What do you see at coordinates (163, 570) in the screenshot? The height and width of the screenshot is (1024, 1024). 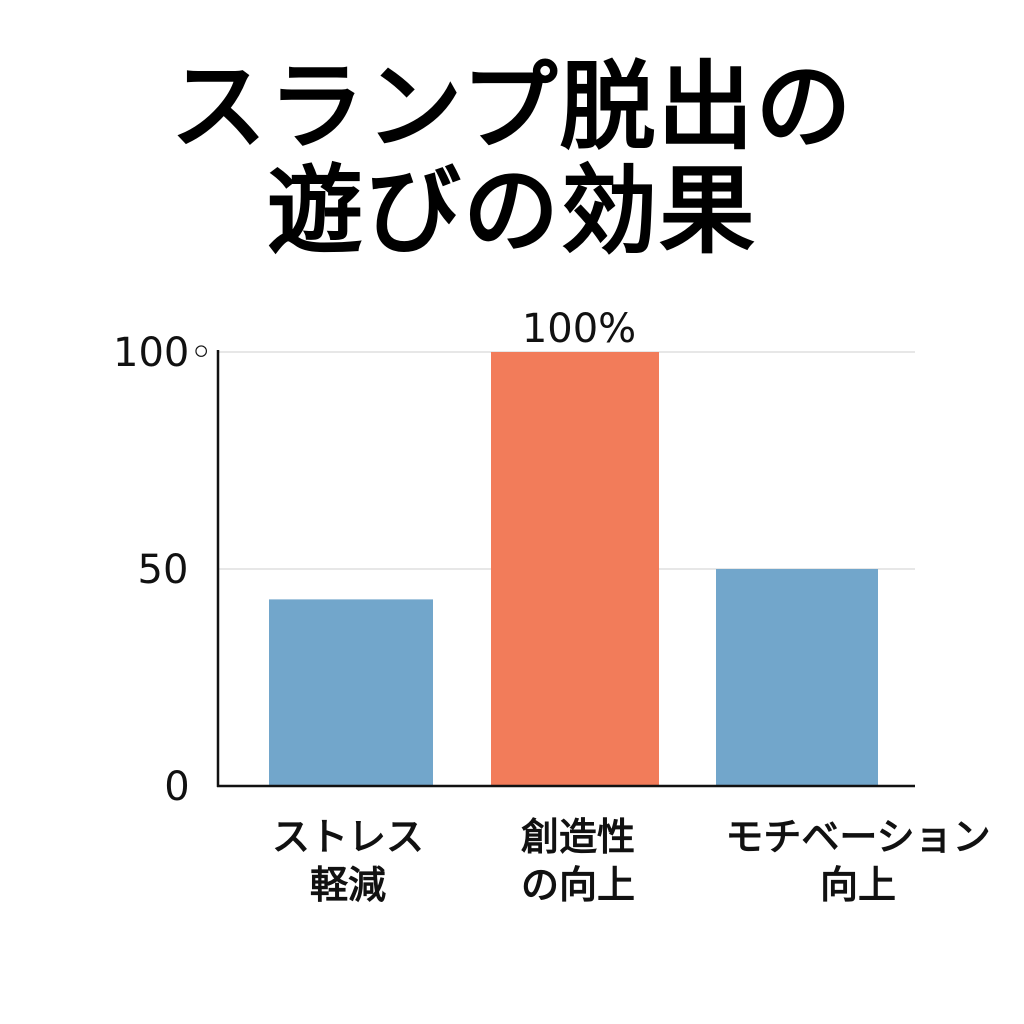 I see `y-tick-label-1: 50` at bounding box center [163, 570].